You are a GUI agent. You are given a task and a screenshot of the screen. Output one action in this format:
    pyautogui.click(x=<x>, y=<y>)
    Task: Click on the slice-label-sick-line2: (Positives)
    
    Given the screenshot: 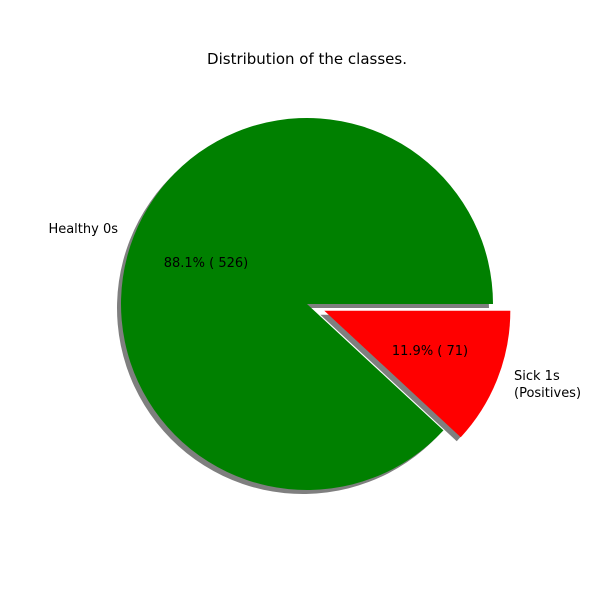 What is the action you would take?
    pyautogui.click(x=547, y=393)
    